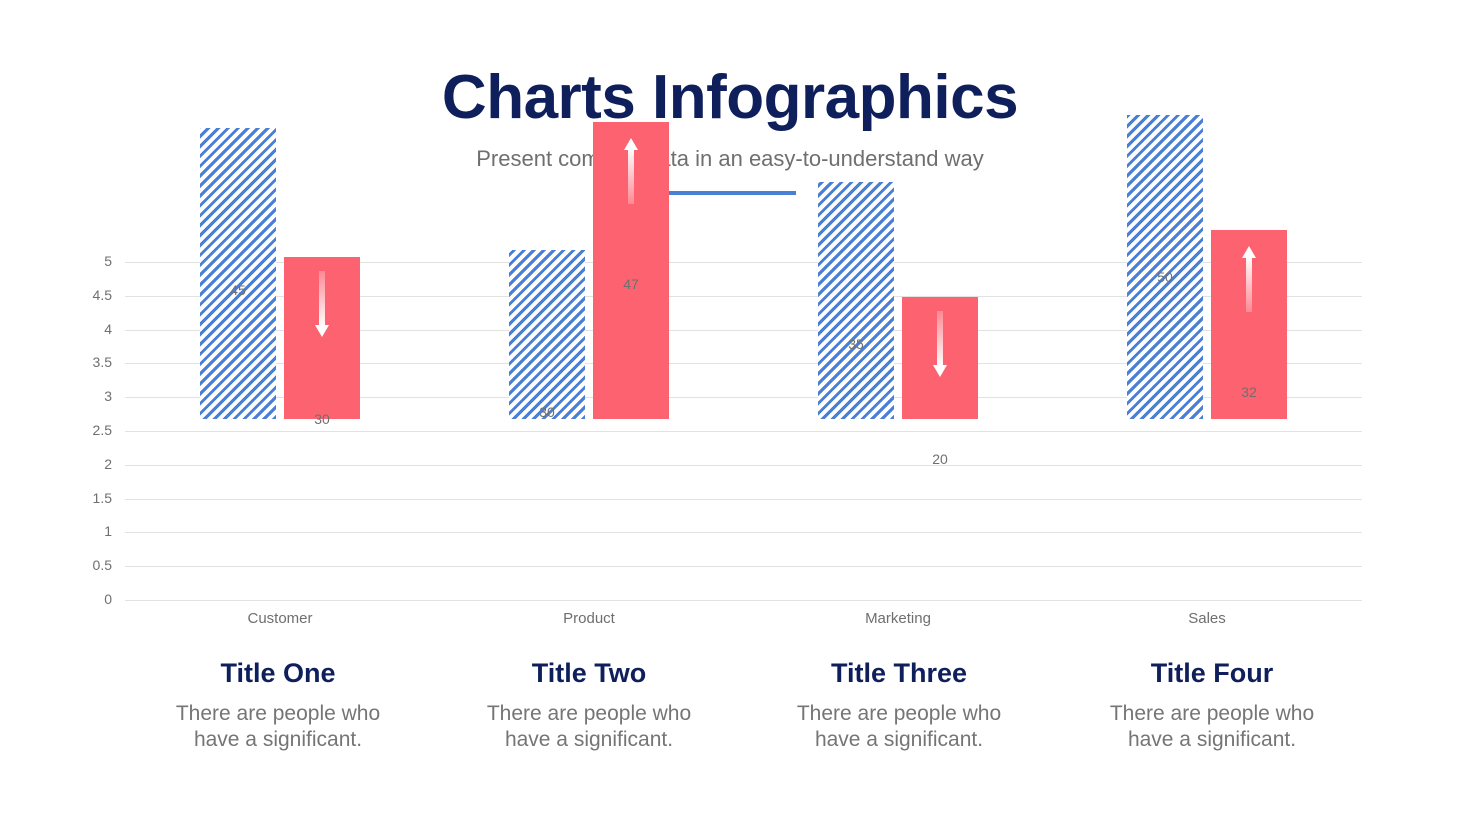  I want to click on bar-series2-customer, so click(322, 338).